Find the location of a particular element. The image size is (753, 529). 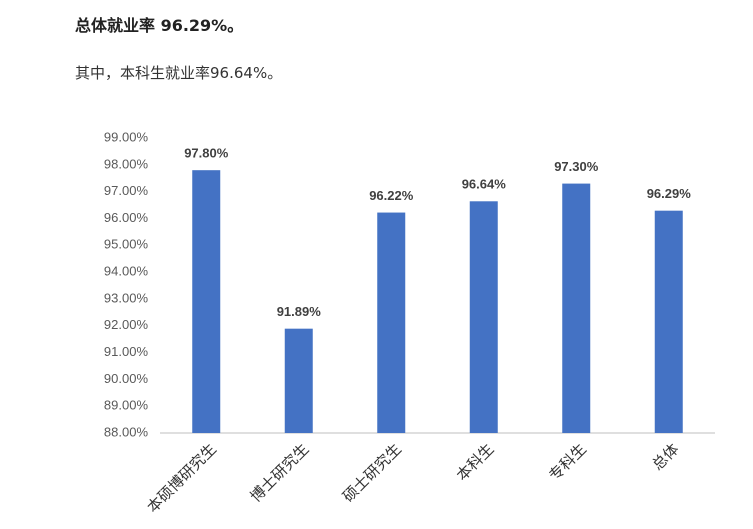

value-label: 97.30% is located at coordinates (576, 166).